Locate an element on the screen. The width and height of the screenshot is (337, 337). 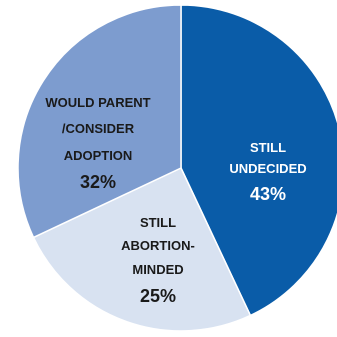
label-line: /CONSIDER is located at coordinates (98, 128).